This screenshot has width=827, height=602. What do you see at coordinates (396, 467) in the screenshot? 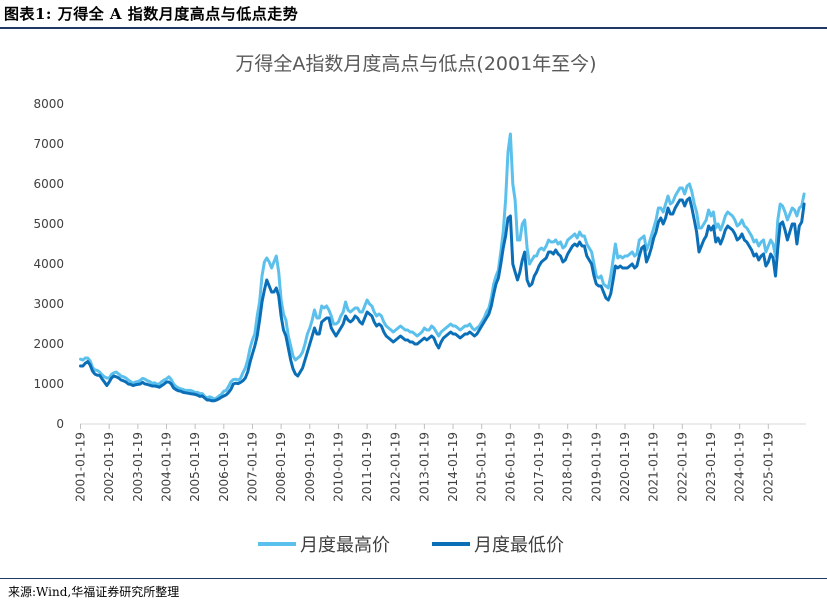
I see `x-tick-label: 2012-01-19` at bounding box center [396, 467].